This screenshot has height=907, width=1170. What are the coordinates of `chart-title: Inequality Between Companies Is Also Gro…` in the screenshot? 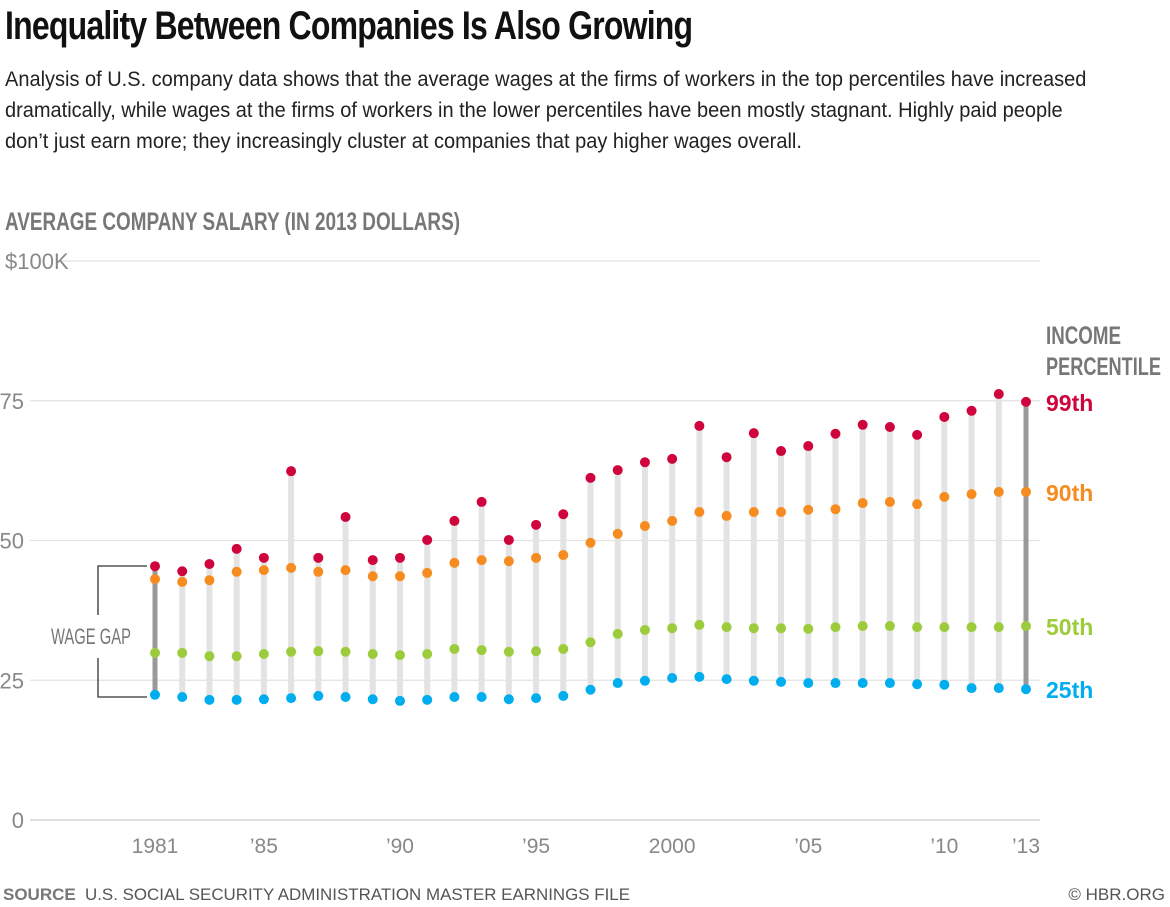 It's located at (349, 26).